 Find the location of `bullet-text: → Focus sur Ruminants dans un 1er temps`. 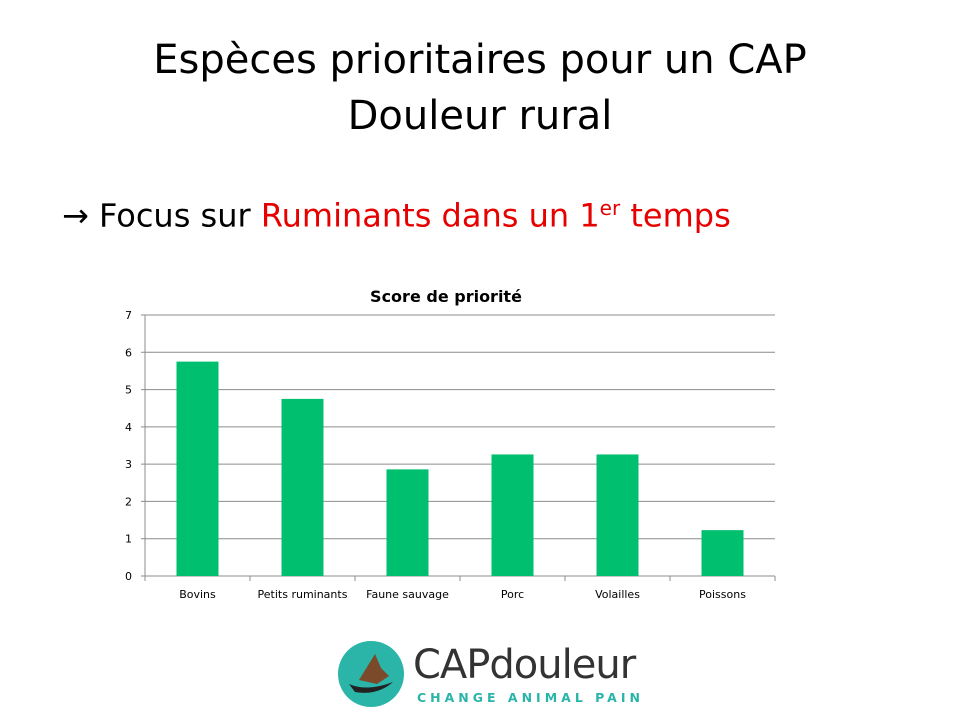

bullet-text: → Focus sur Ruminants dans un 1er temps is located at coordinates (396, 215).